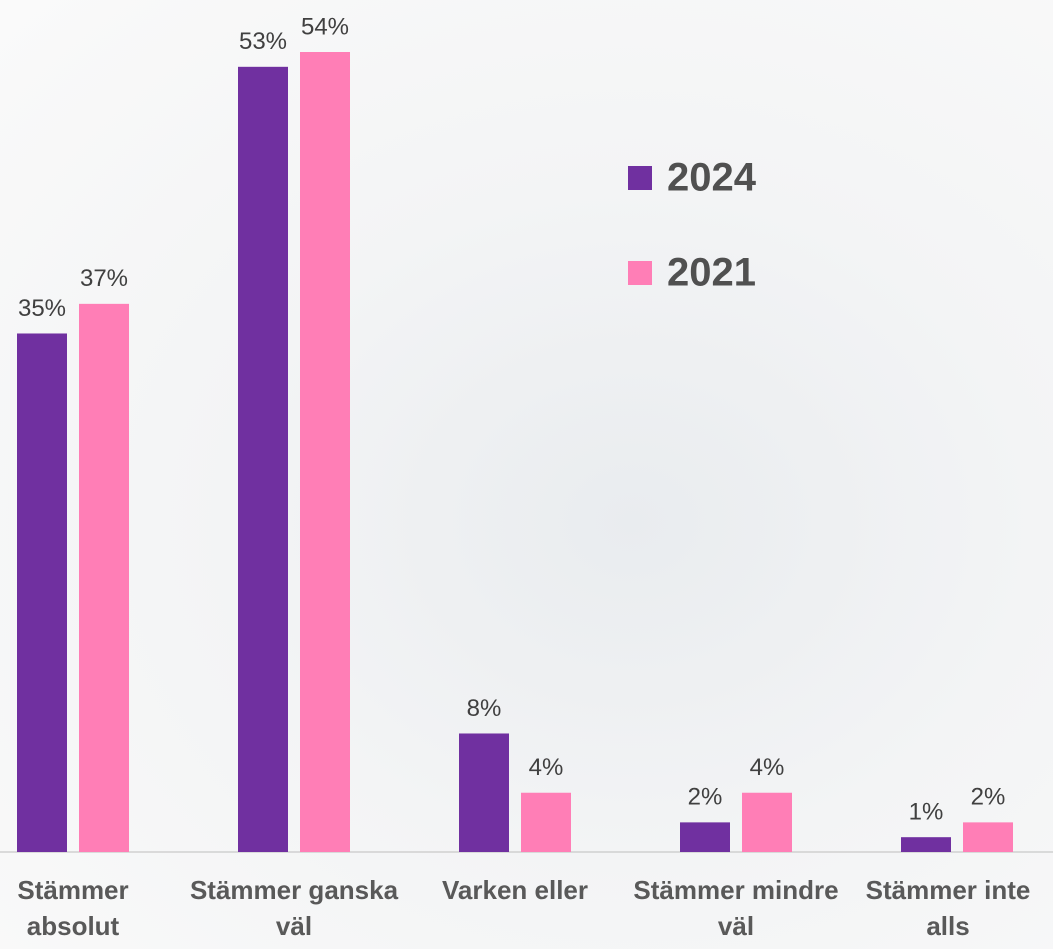 This screenshot has width=1053, height=949. Describe the element at coordinates (926, 812) in the screenshot. I see `data-label: 1%` at that location.